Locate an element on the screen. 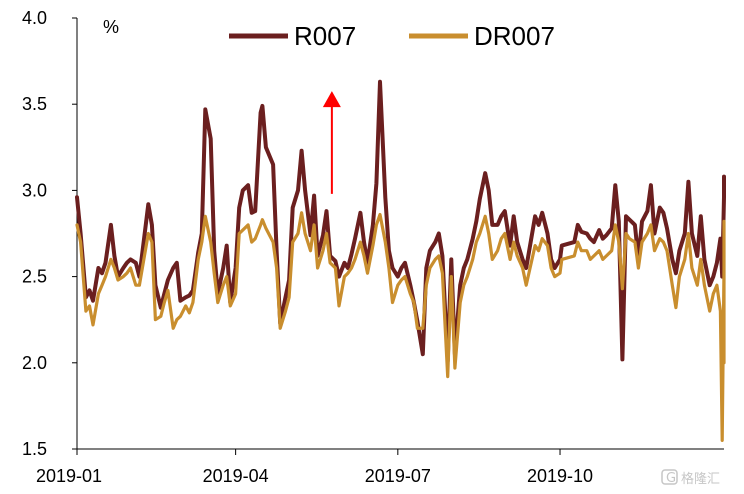 Image resolution: width=744 pixels, height=494 pixels. y-tick-label: 4.0 is located at coordinates (34, 18).